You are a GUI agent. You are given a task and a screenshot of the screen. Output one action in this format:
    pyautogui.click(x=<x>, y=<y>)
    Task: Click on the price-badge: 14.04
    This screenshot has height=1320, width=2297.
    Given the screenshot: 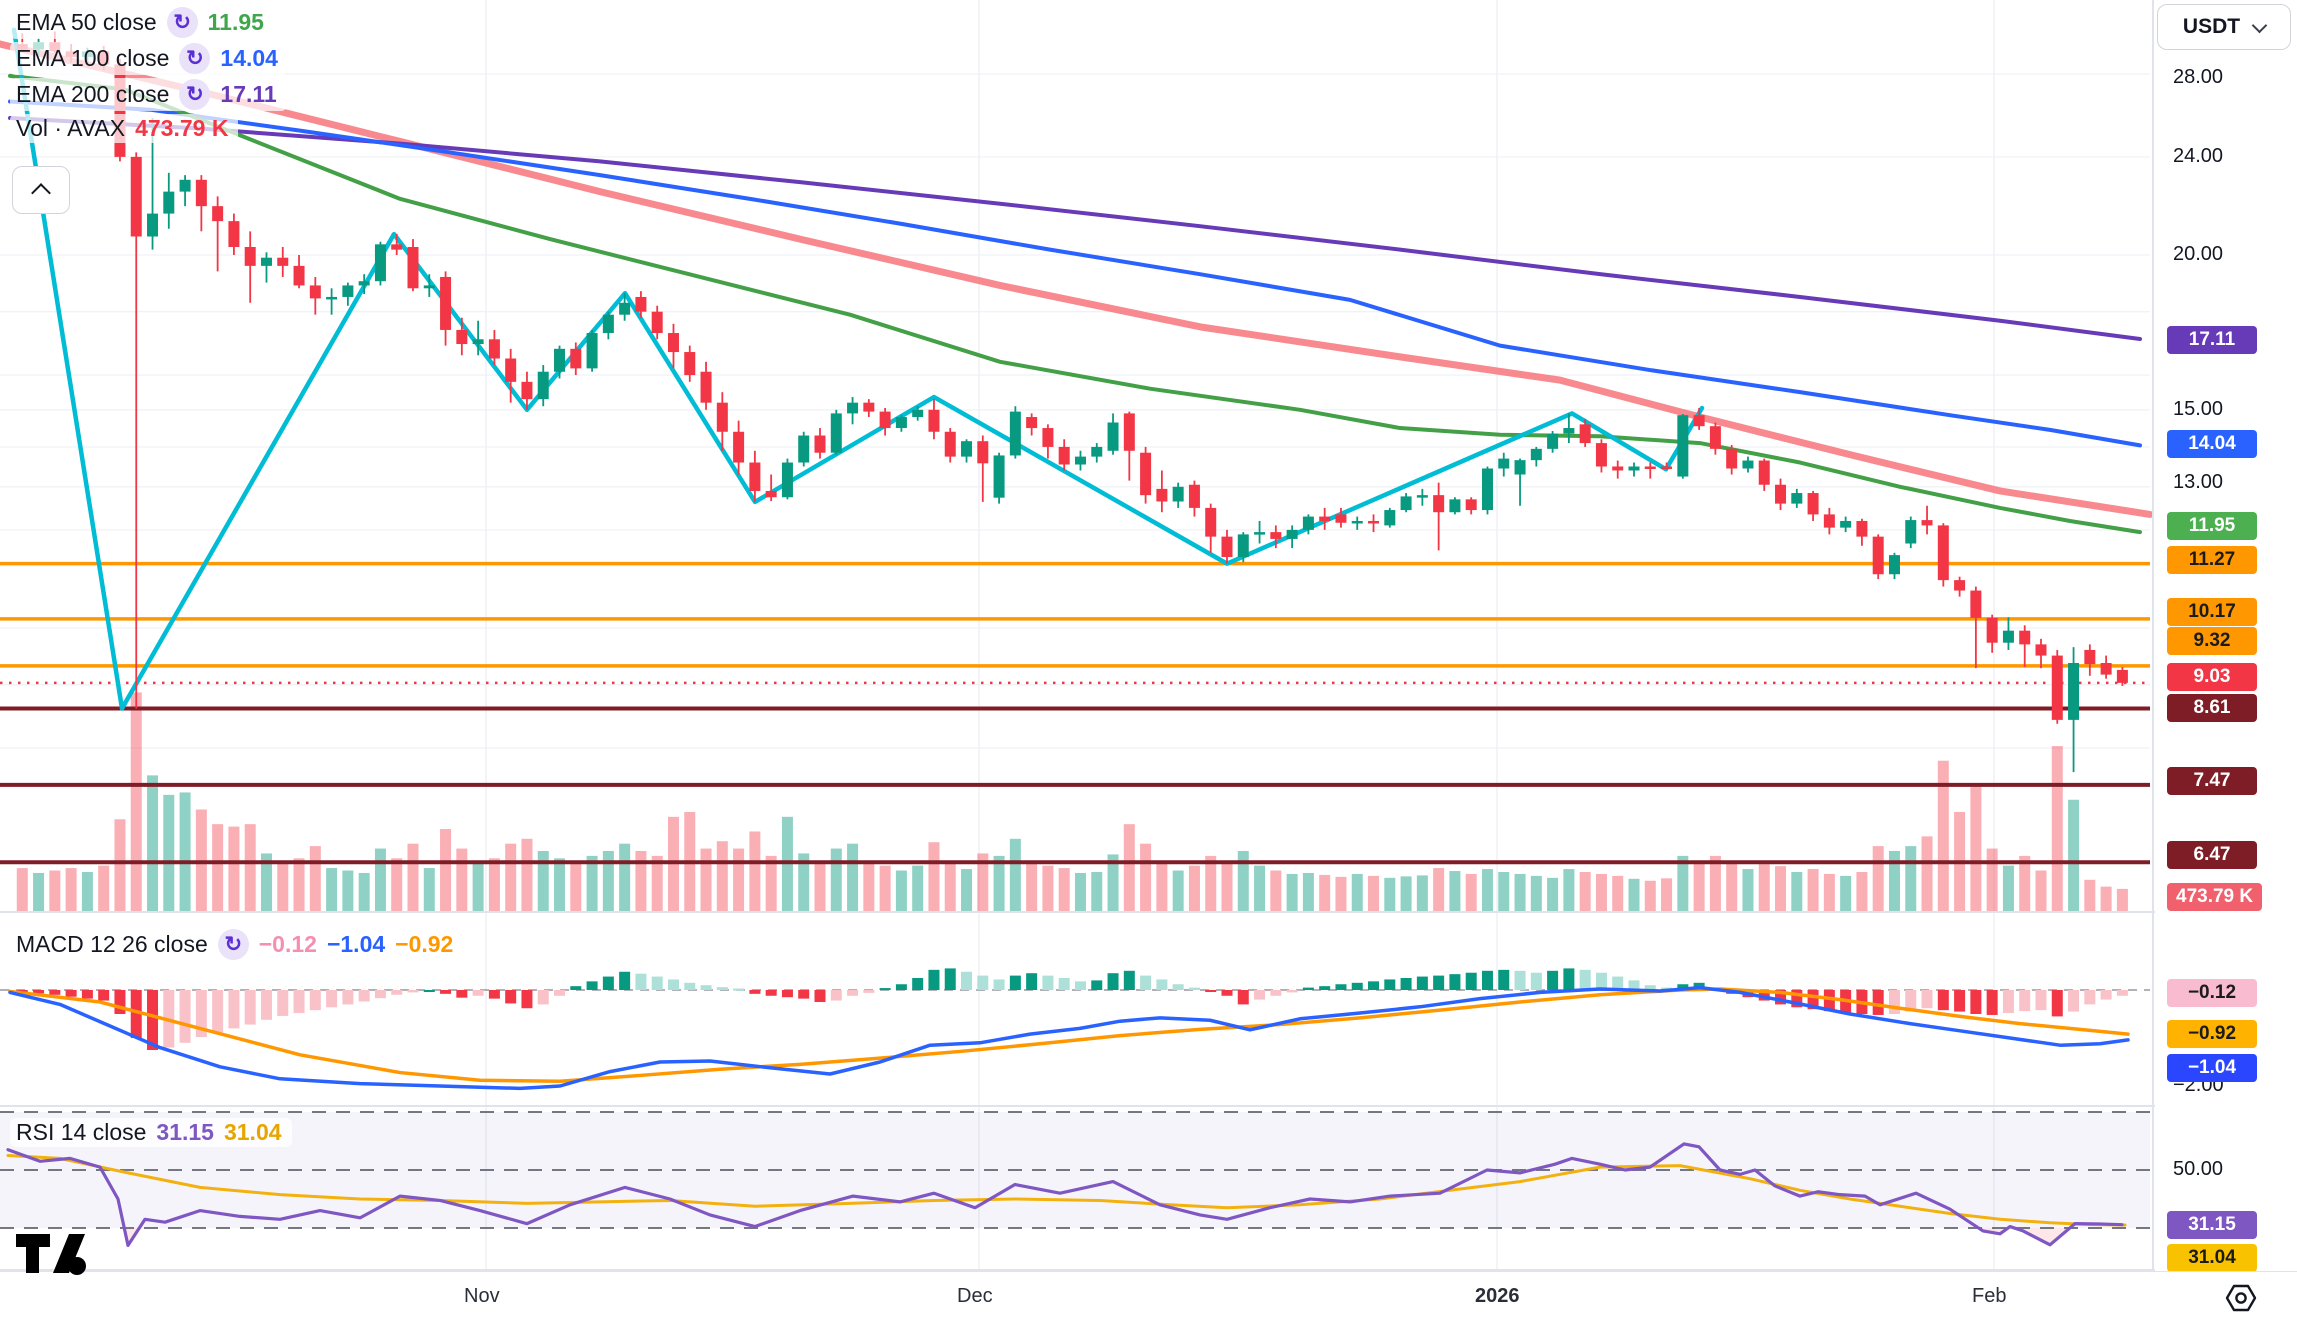 What is the action you would take?
    pyautogui.click(x=2212, y=444)
    